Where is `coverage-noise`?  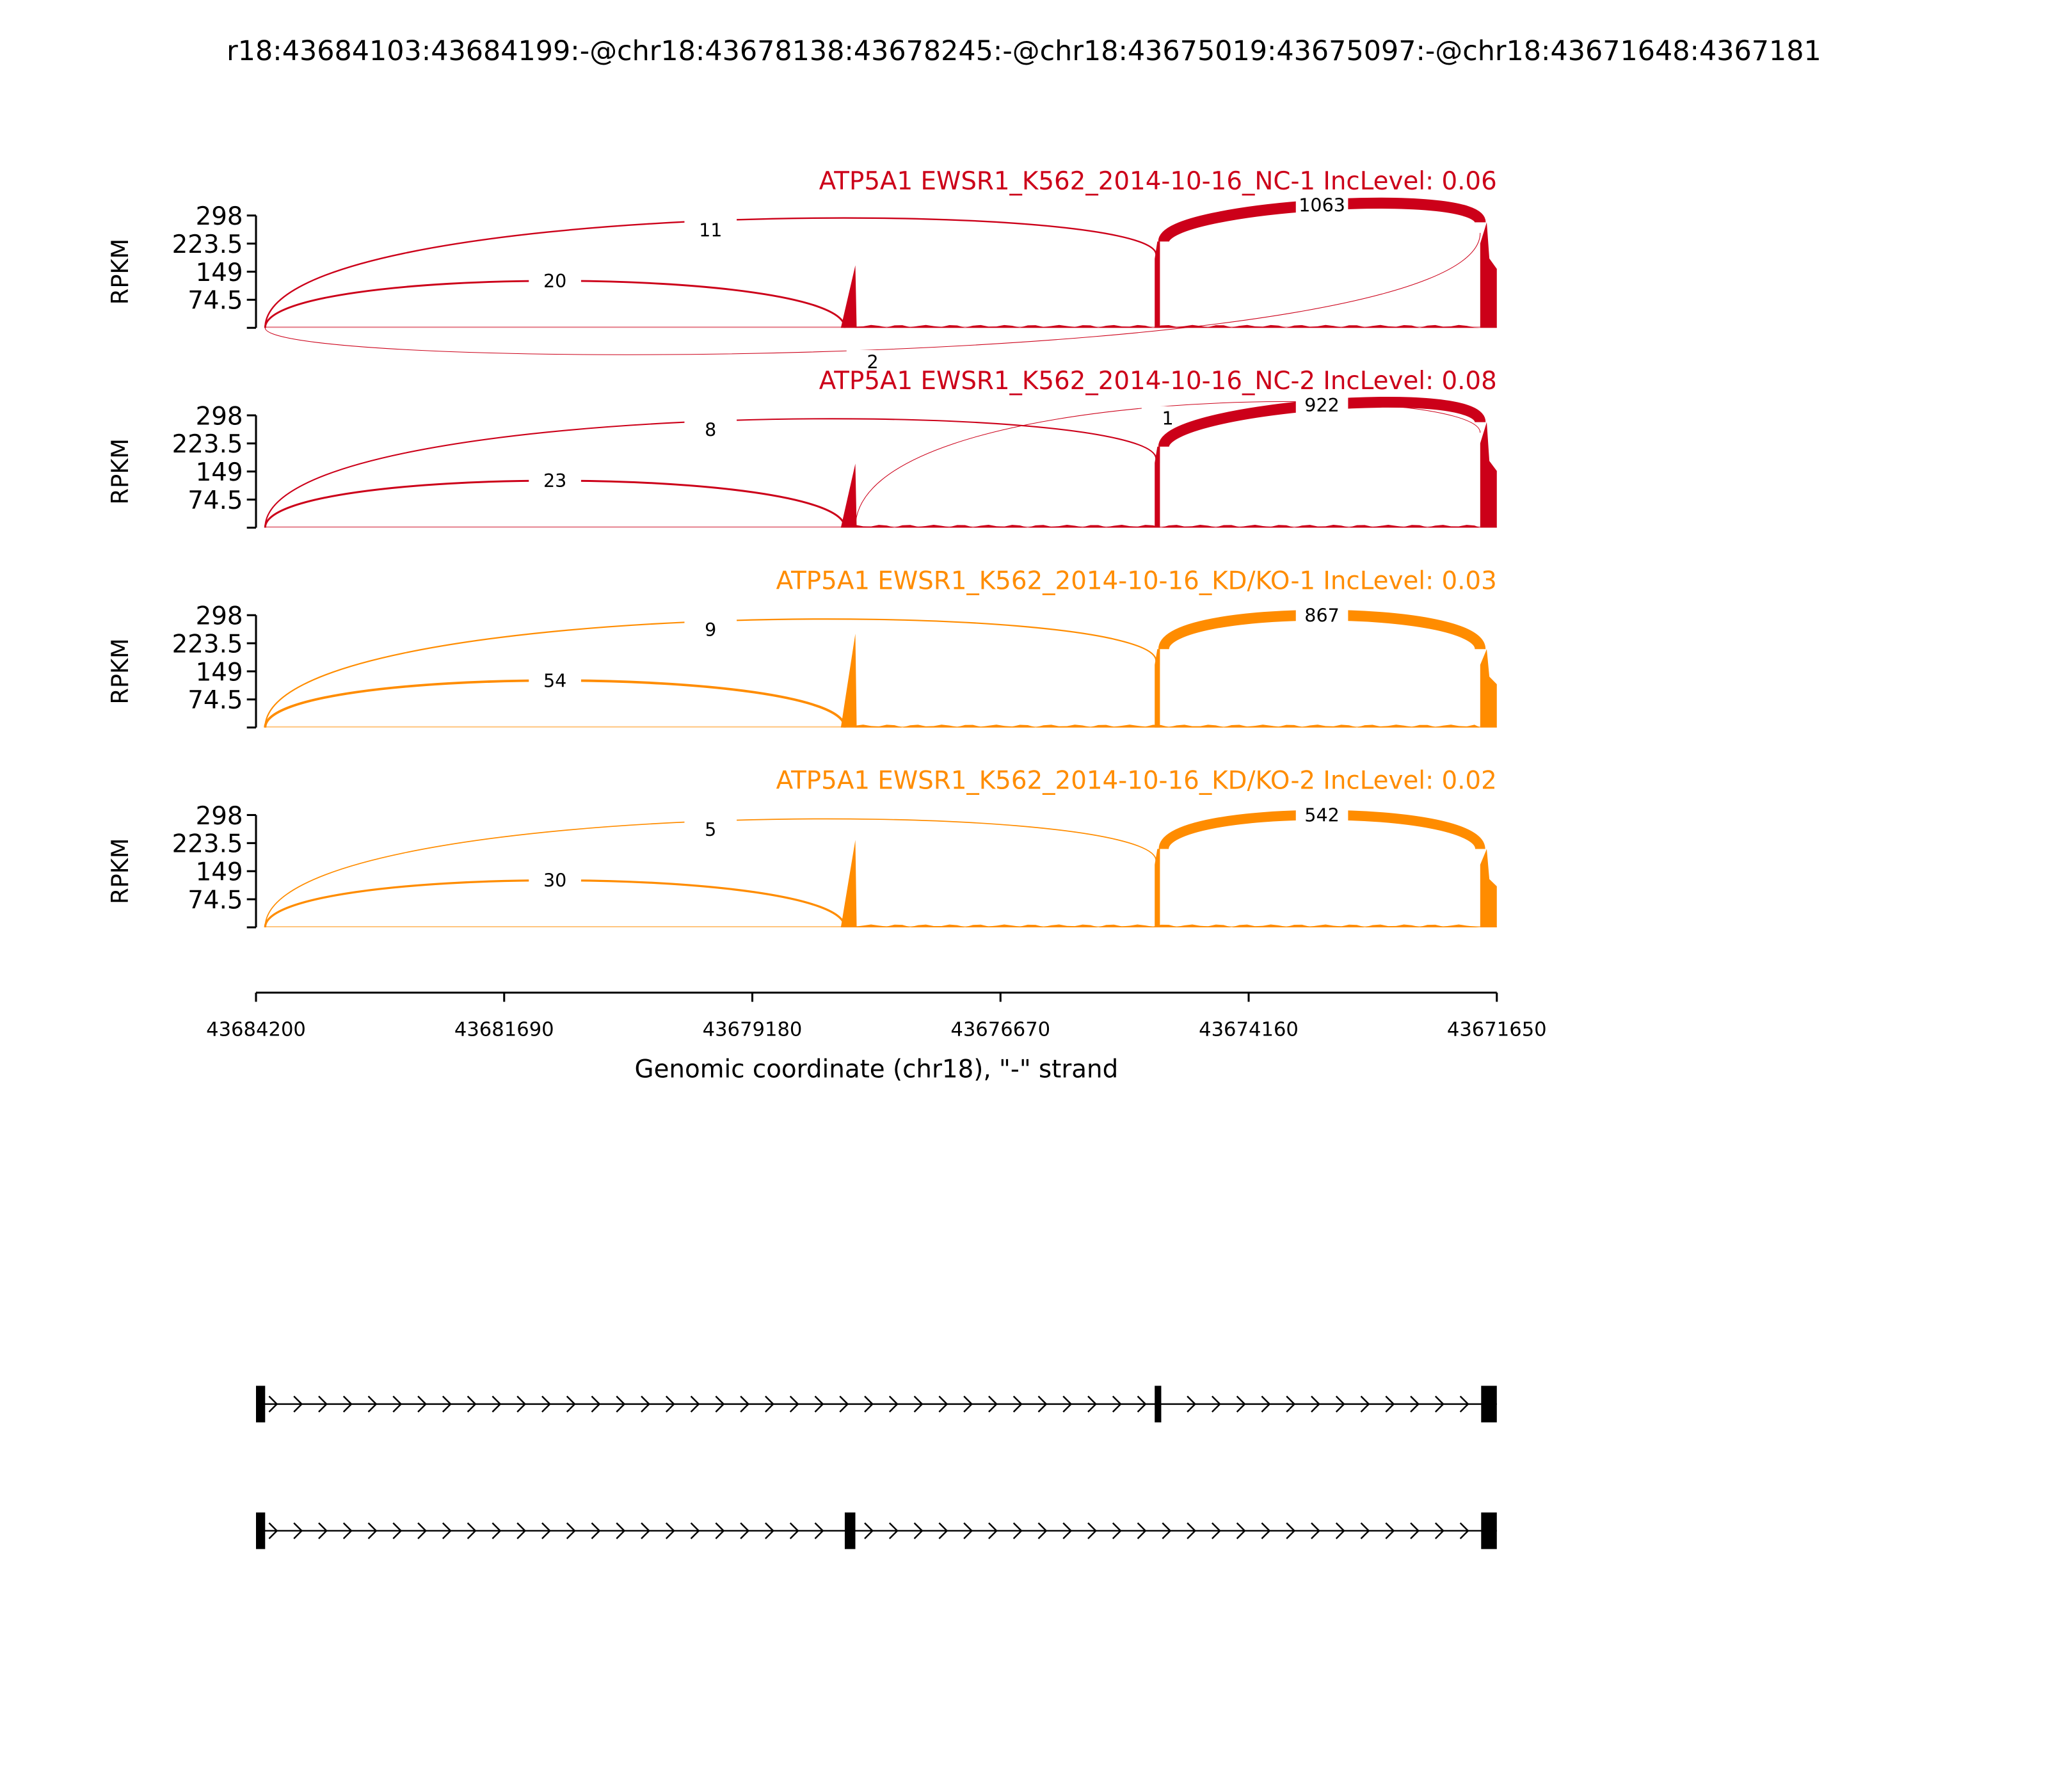
coverage-noise is located at coordinates (1167, 925).